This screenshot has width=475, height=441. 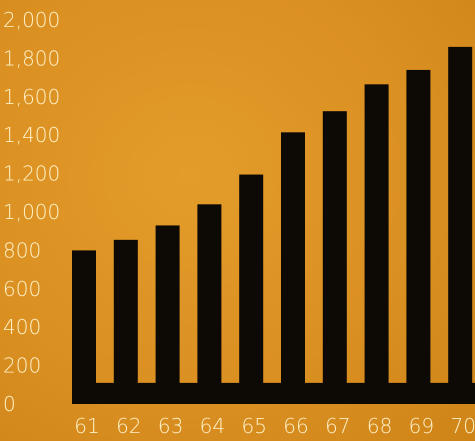 I want to click on y-tick-label: 1,000, so click(x=31, y=212).